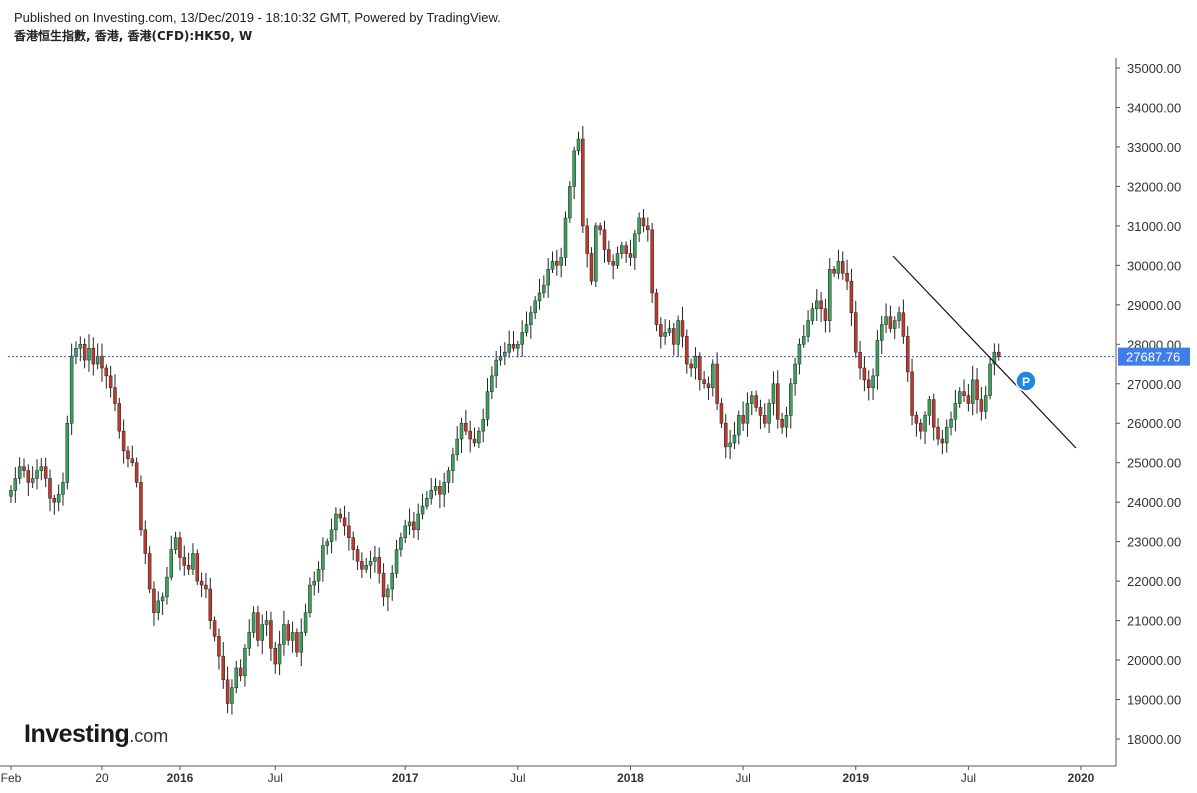 This screenshot has height=793, width=1197. What do you see at coordinates (405, 778) in the screenshot?
I see `x-tick-label: 2017` at bounding box center [405, 778].